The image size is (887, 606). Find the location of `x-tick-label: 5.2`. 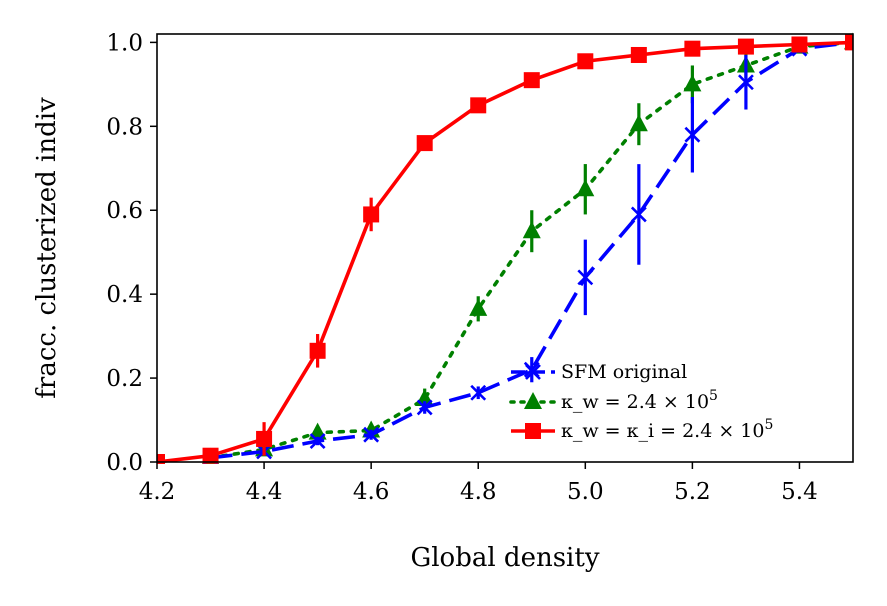

x-tick-label: 5.2 is located at coordinates (692, 492).